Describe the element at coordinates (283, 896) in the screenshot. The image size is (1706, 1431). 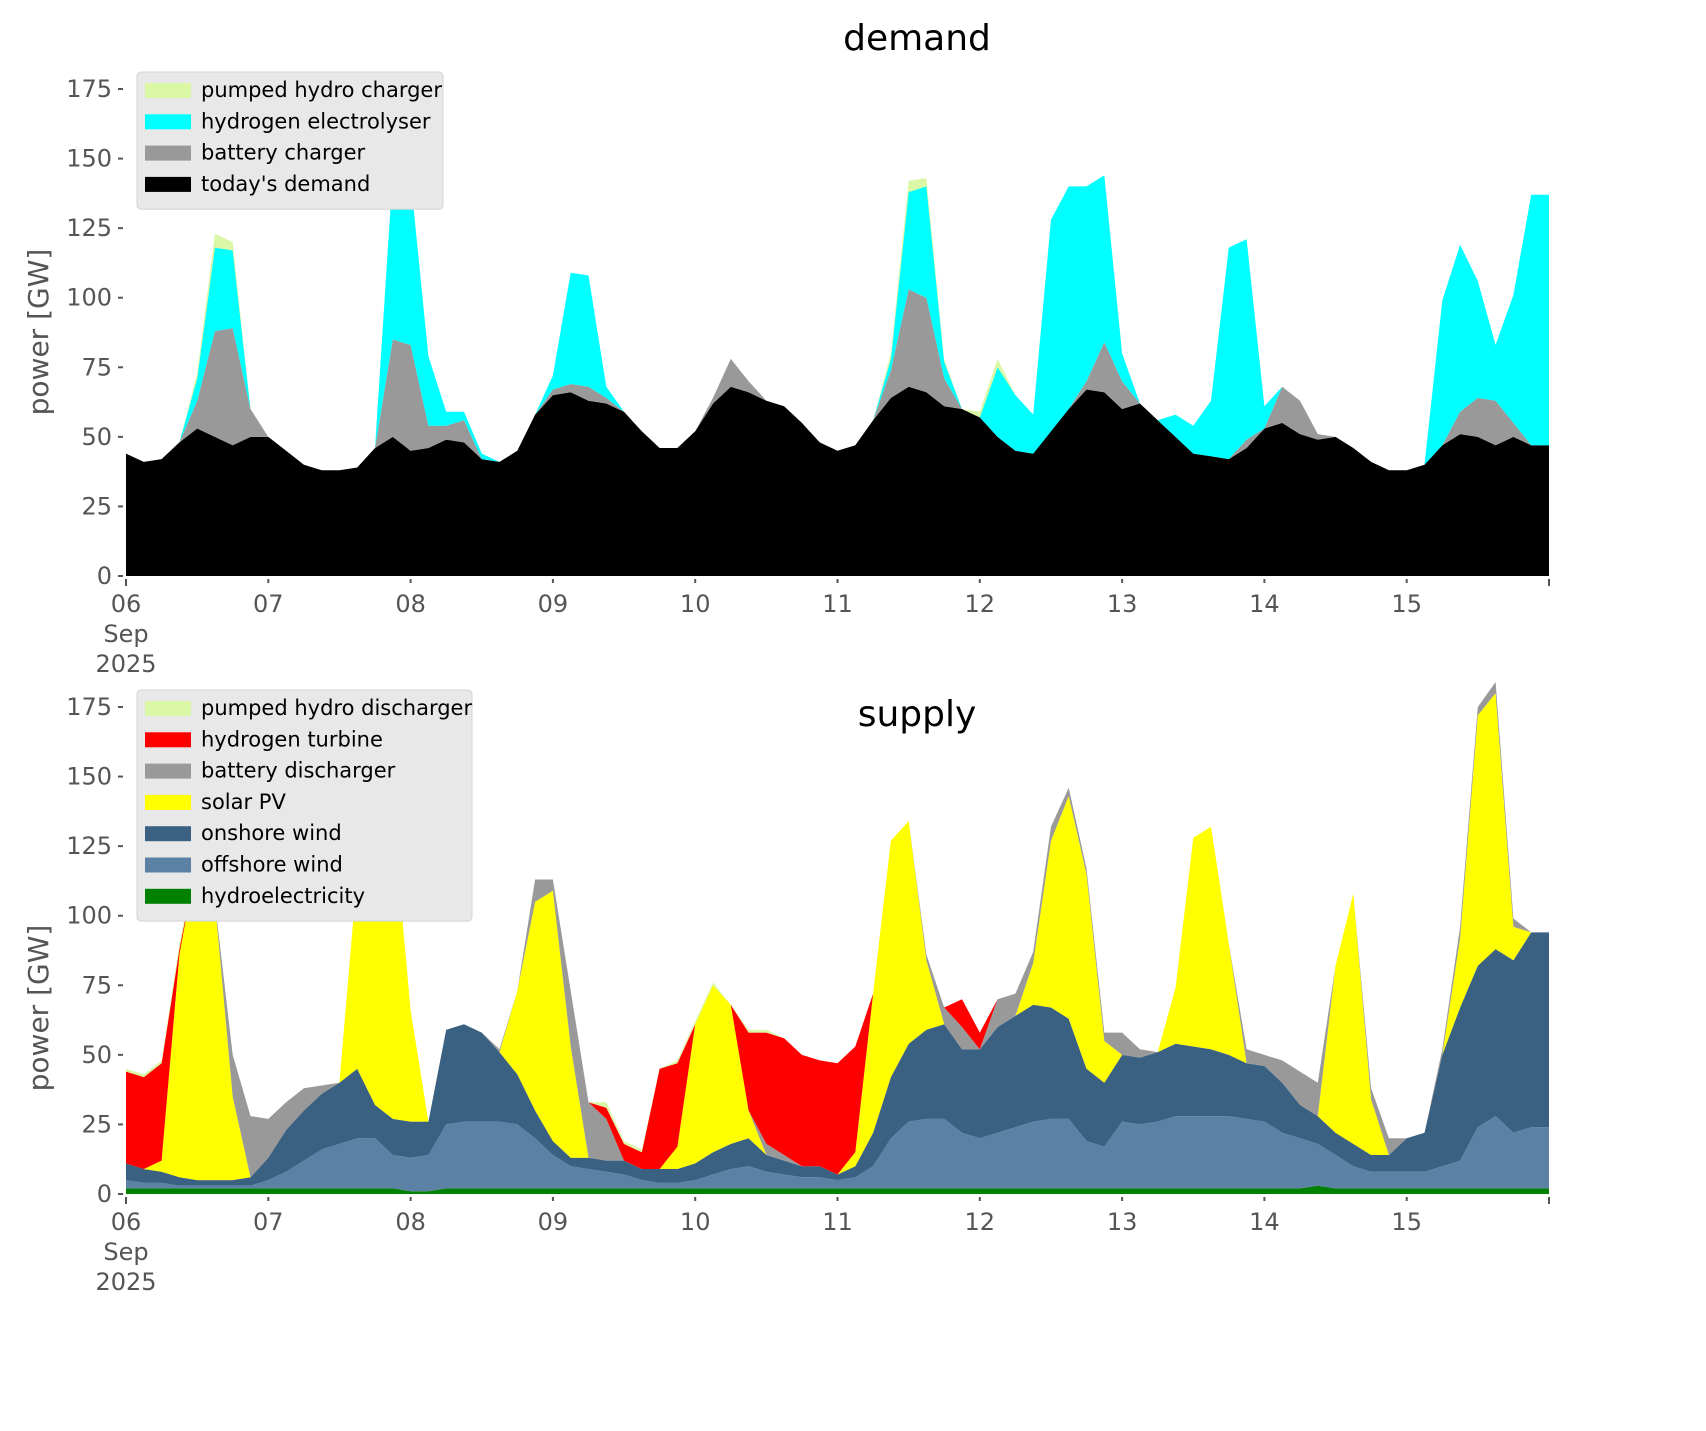
I see `legend-label-hydroelectricity: hydroelectricity` at that location.